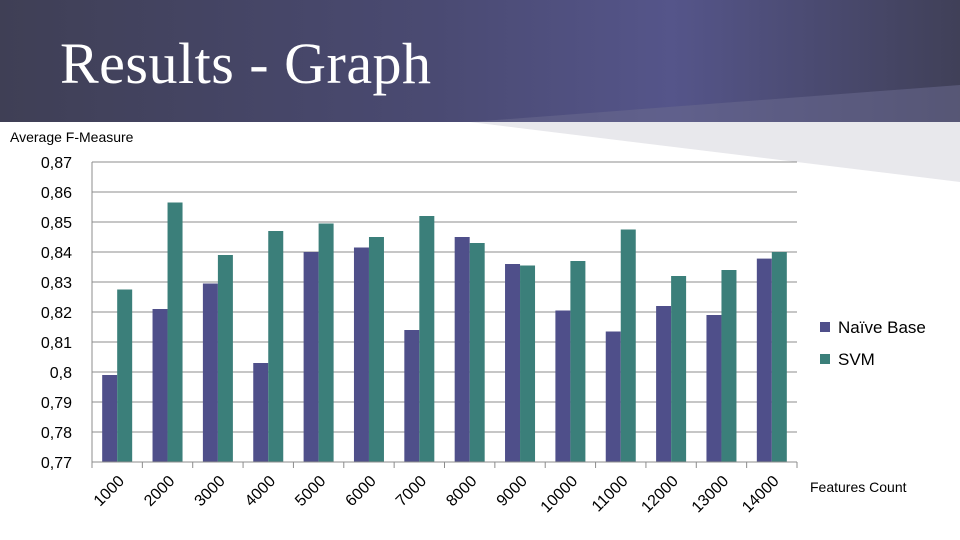 Image resolution: width=960 pixels, height=540 pixels. Describe the element at coordinates (61, 373) in the screenshot. I see `y-tick-label: 0,8` at that location.